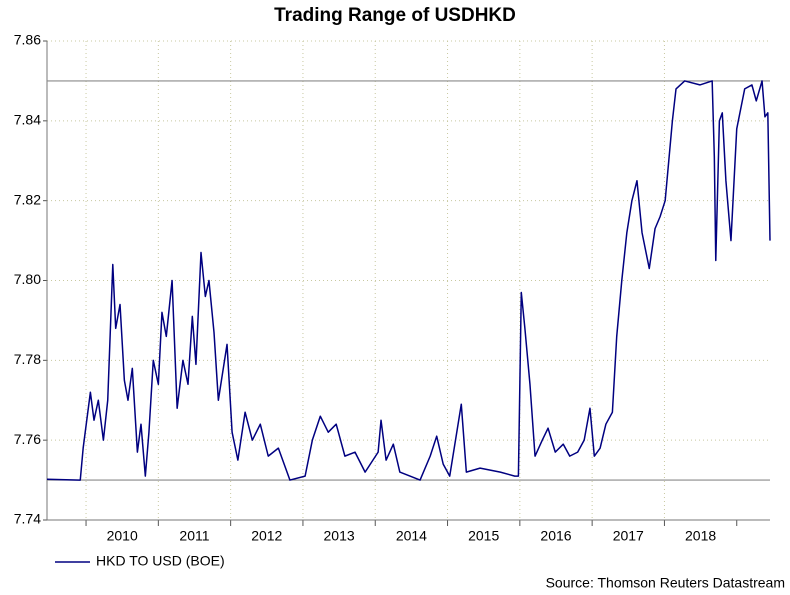 Image resolution: width=790 pixels, height=595 pixels. Describe the element at coordinates (483, 536) in the screenshot. I see `x-tick-label: 2015` at that location.